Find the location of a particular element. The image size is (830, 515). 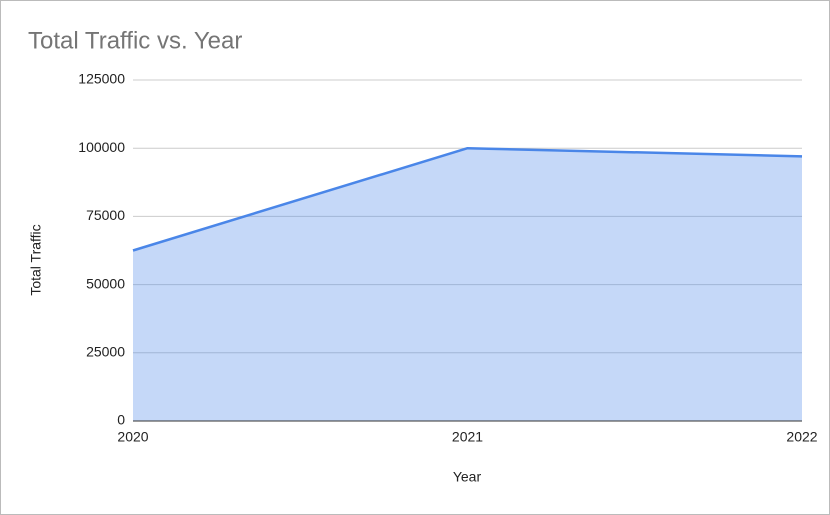

y-tick-label: 0 is located at coordinates (121, 420).